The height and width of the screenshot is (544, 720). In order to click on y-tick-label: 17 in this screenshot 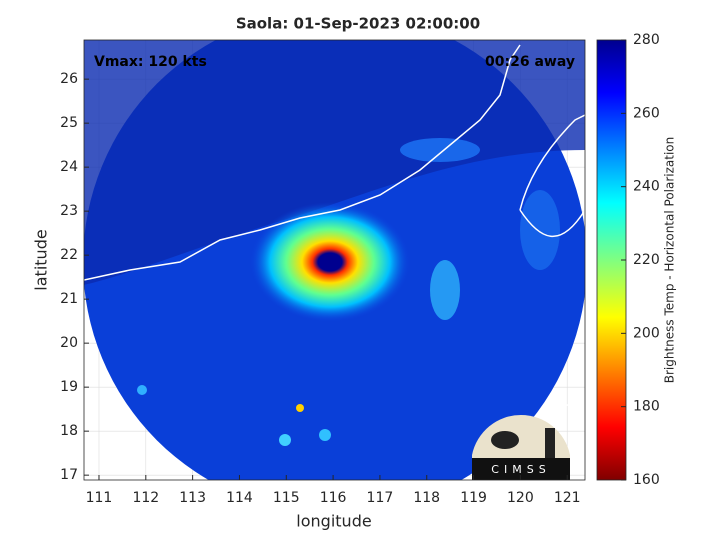, I will do `click(69, 475)`.